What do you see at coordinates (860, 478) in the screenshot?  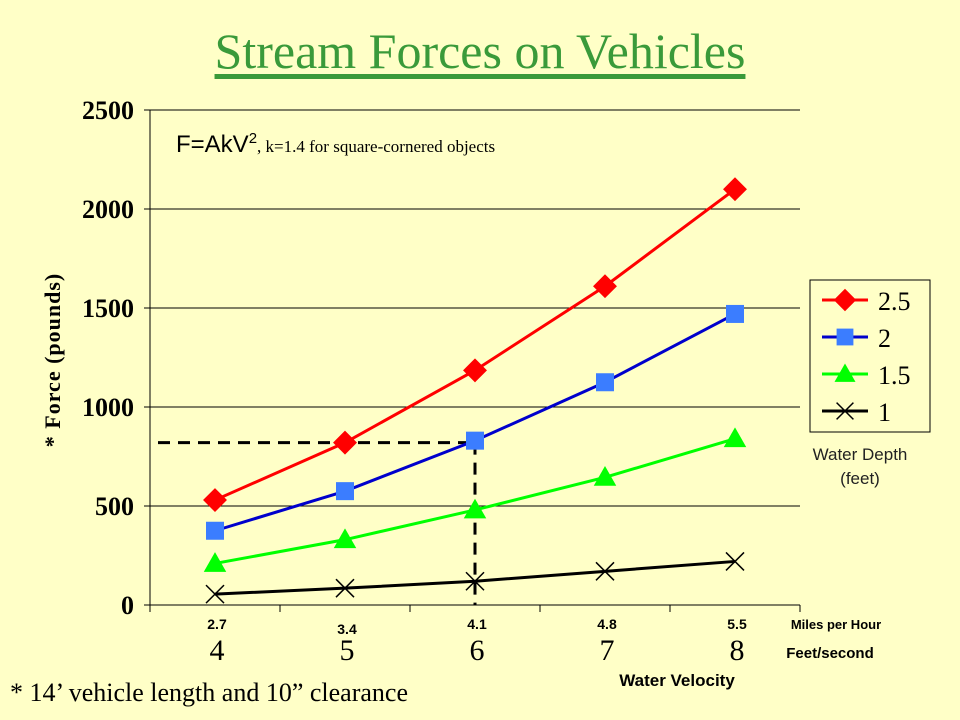 I see `legend-caption-line2: (feet)` at bounding box center [860, 478].